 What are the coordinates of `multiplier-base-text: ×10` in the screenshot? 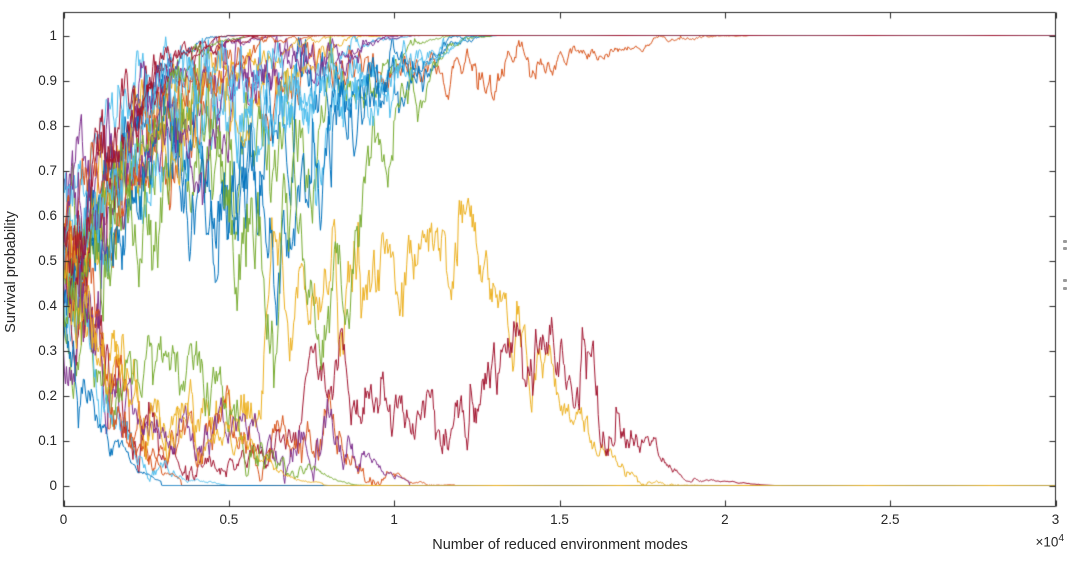 It's located at (1047, 542).